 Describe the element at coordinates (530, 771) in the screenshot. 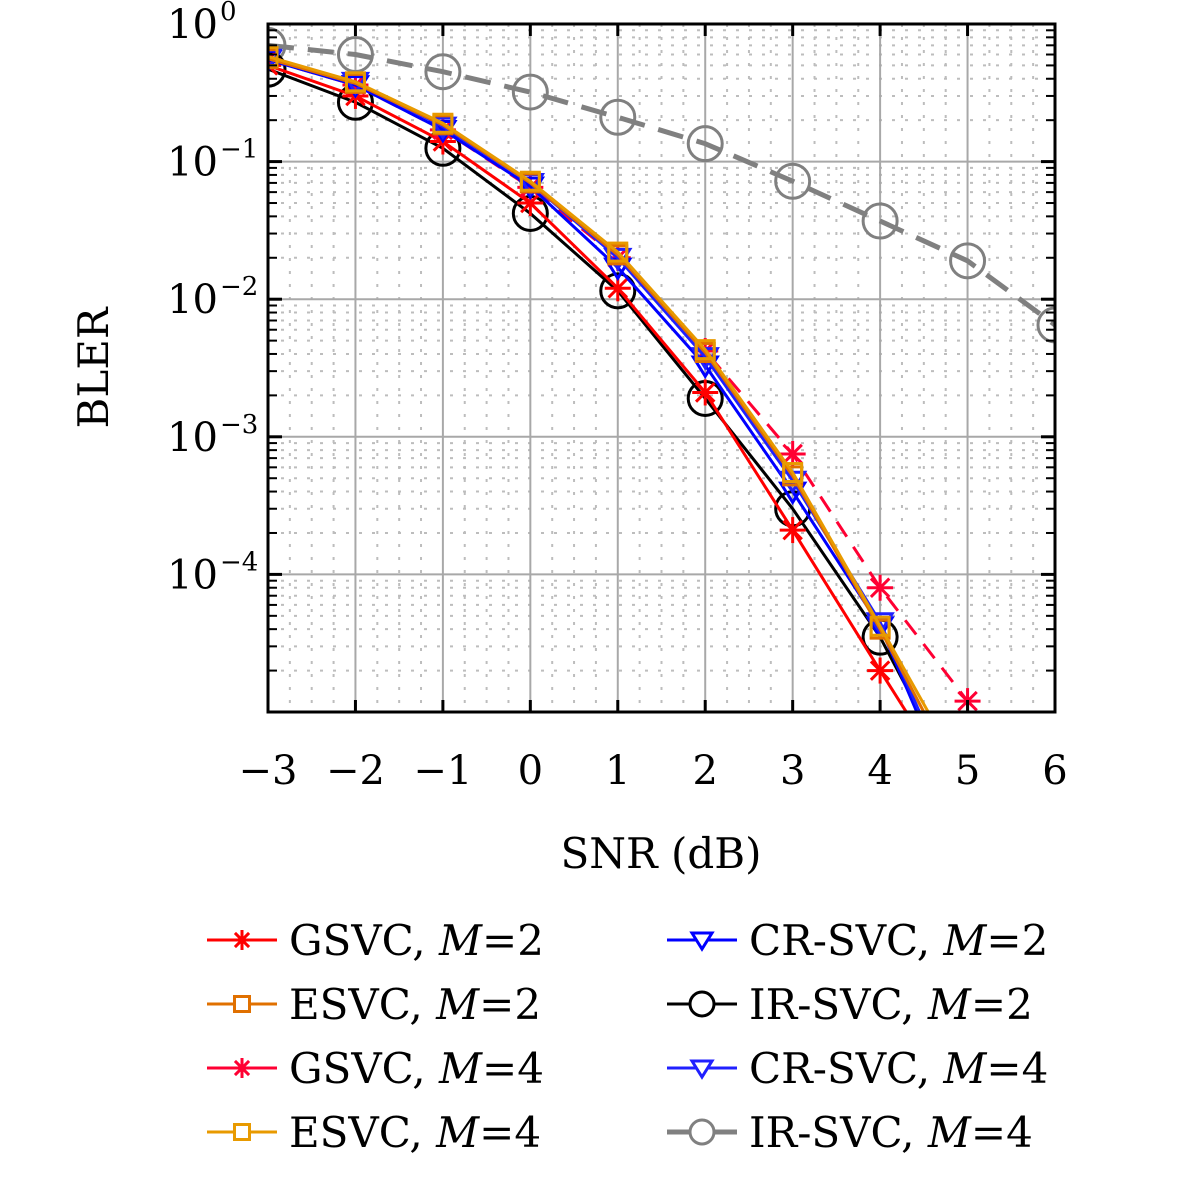

I see `x-tick-label: 0` at that location.